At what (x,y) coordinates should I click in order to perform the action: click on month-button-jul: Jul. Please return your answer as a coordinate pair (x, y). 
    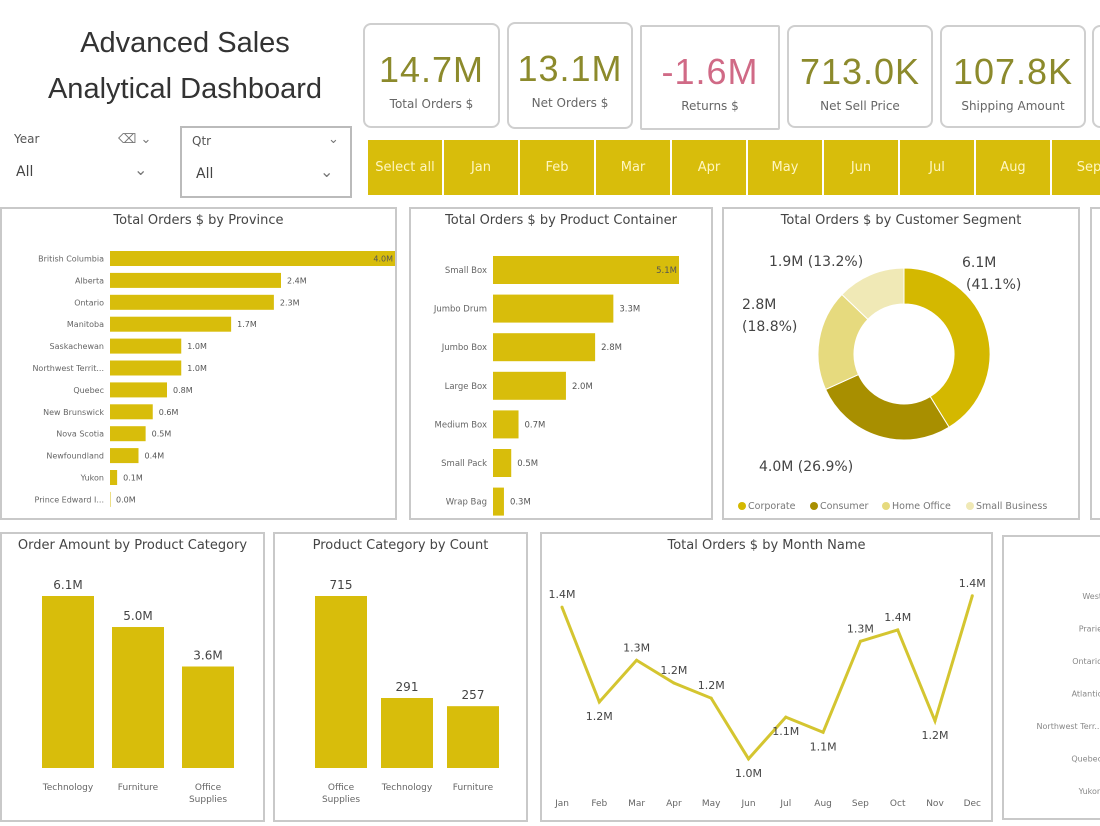
    Looking at the image, I should click on (937, 167).